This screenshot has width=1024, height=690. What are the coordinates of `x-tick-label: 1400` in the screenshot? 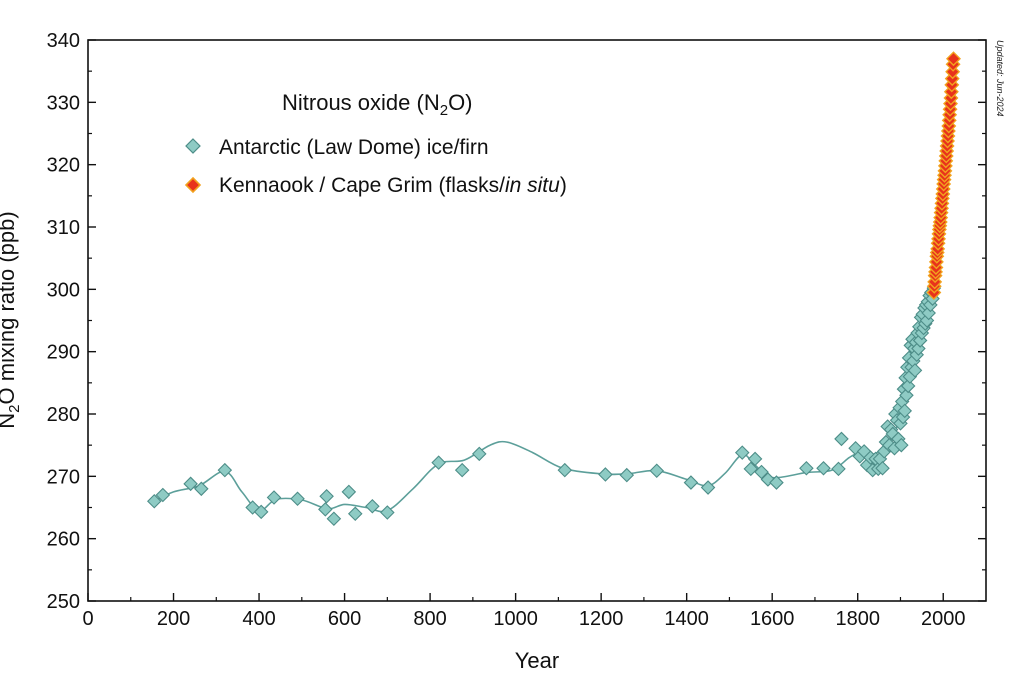 It's located at (686, 619).